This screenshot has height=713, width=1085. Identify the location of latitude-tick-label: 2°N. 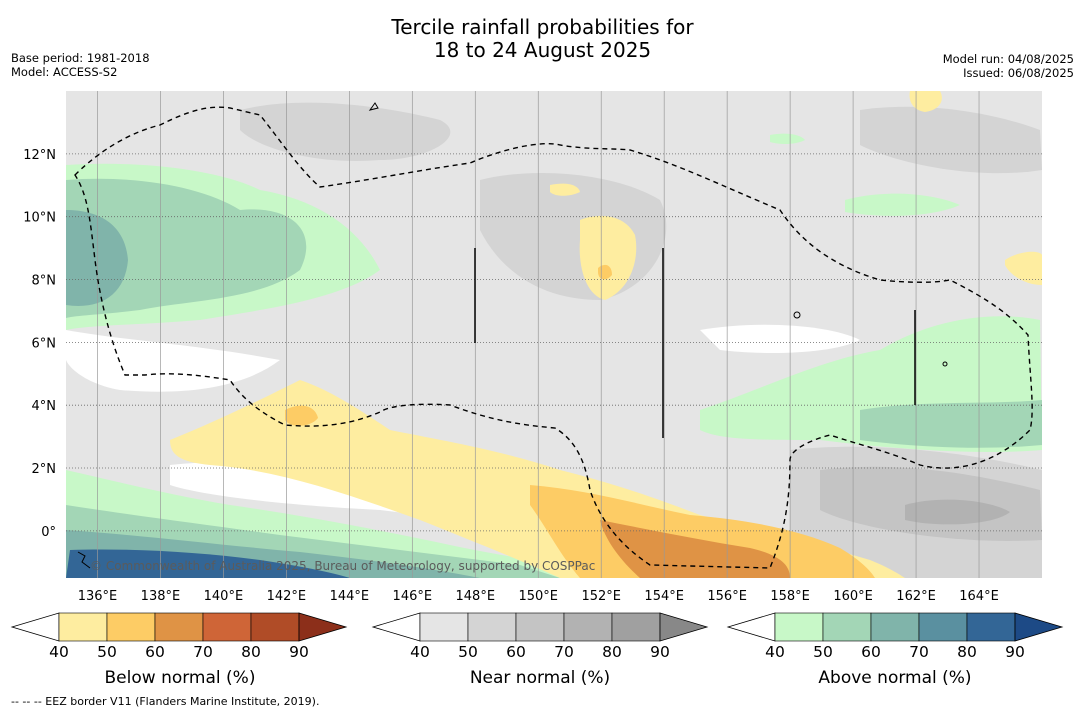
(44, 469).